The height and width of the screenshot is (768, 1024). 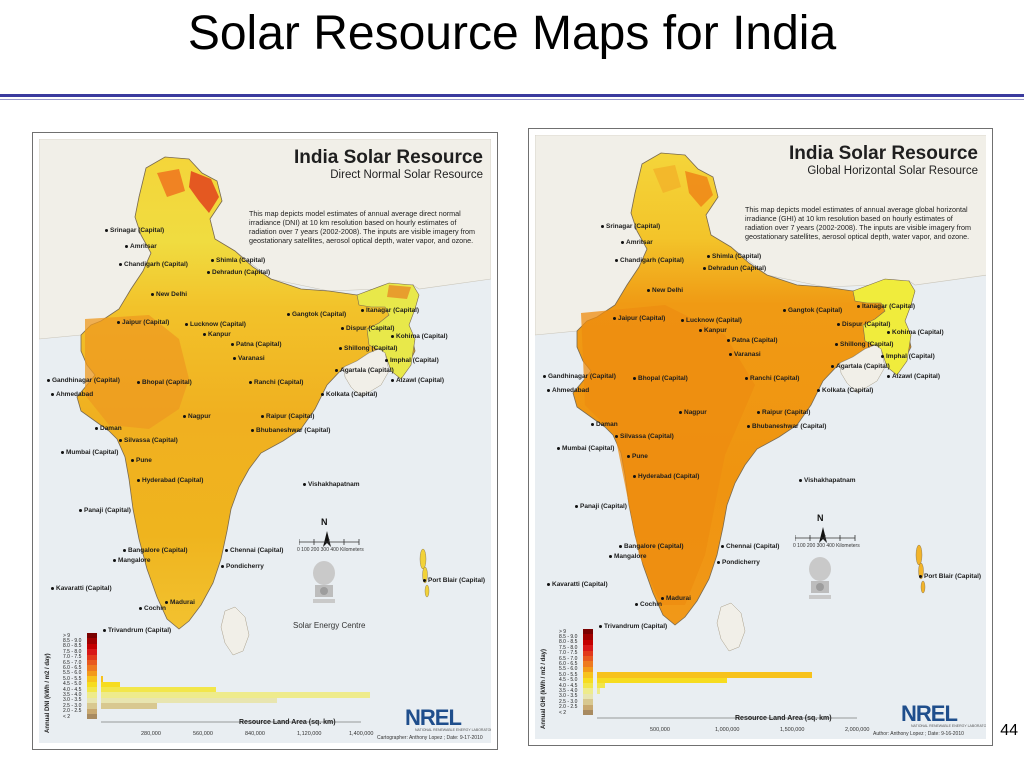 I want to click on map-subtitle: Global Horizontal Solar Resource, so click(x=892, y=171).